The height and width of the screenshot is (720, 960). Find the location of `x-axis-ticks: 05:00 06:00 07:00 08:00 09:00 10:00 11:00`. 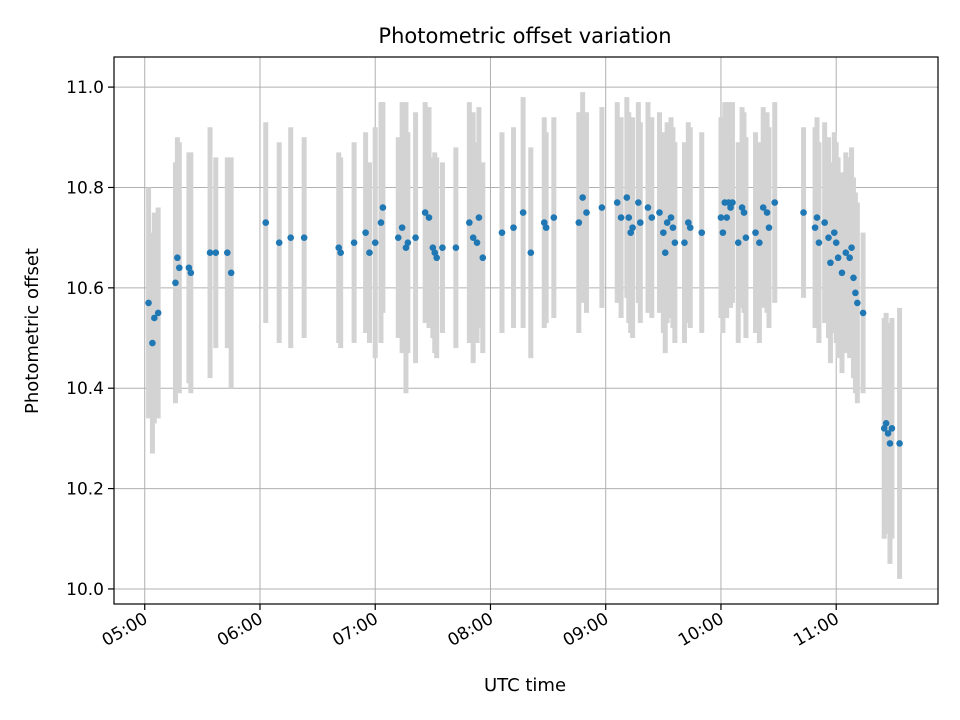

x-axis-ticks: 05:00 06:00 07:00 08:00 09:00 10:00 11:00 is located at coordinates (471, 627).